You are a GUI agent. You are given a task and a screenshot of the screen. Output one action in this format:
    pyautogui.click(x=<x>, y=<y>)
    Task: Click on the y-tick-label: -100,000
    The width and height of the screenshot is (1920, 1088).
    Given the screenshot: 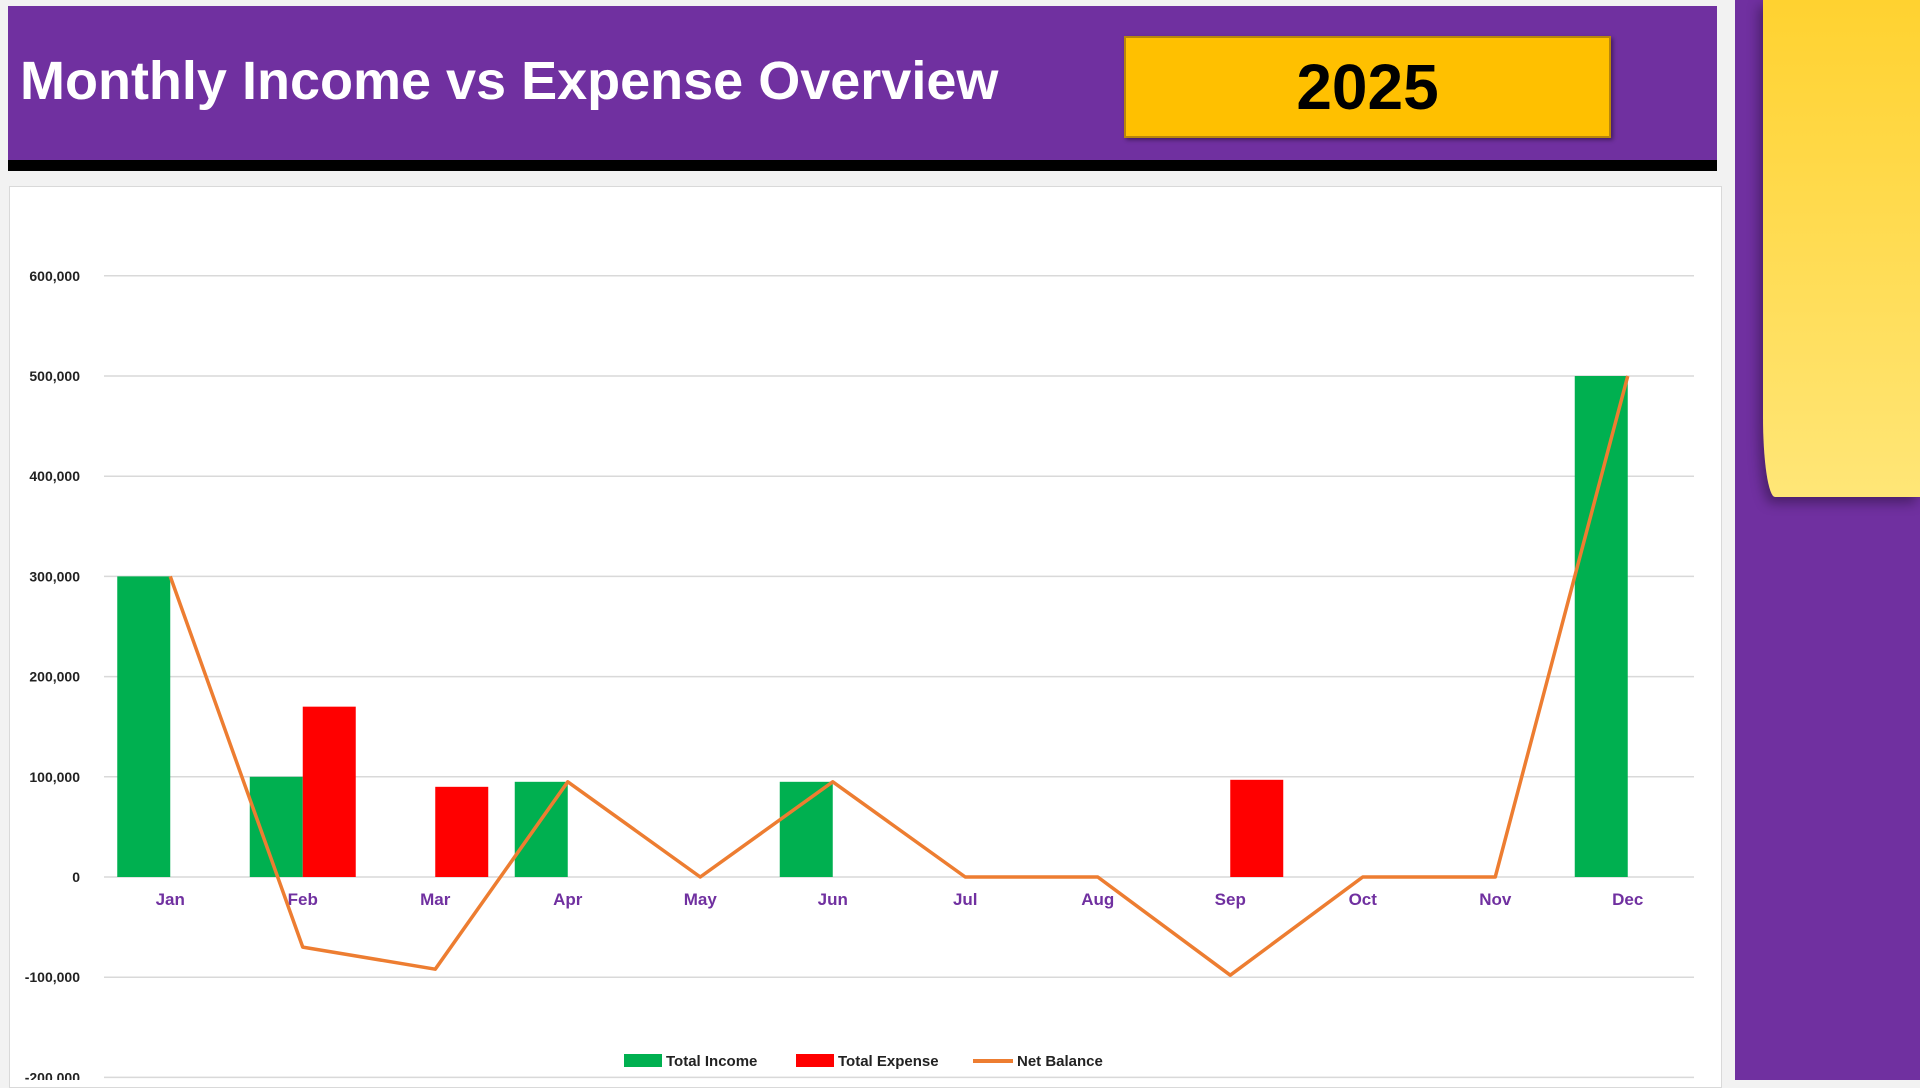 What is the action you would take?
    pyautogui.click(x=52, y=977)
    